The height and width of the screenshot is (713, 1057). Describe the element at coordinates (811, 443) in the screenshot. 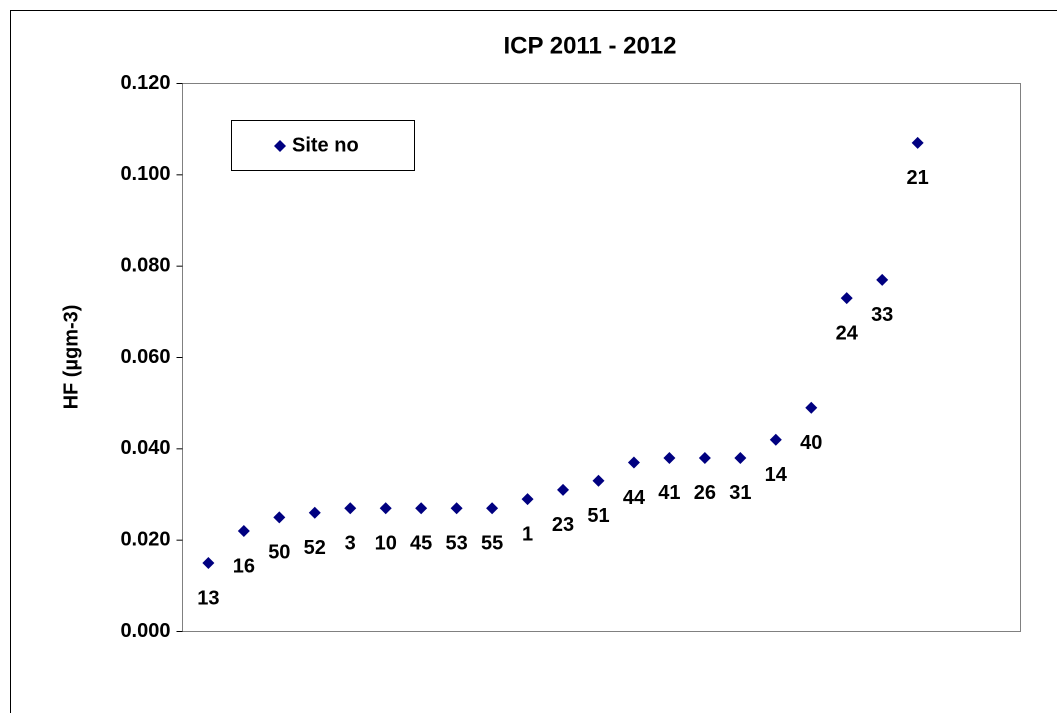

I see `point-label: 40` at that location.